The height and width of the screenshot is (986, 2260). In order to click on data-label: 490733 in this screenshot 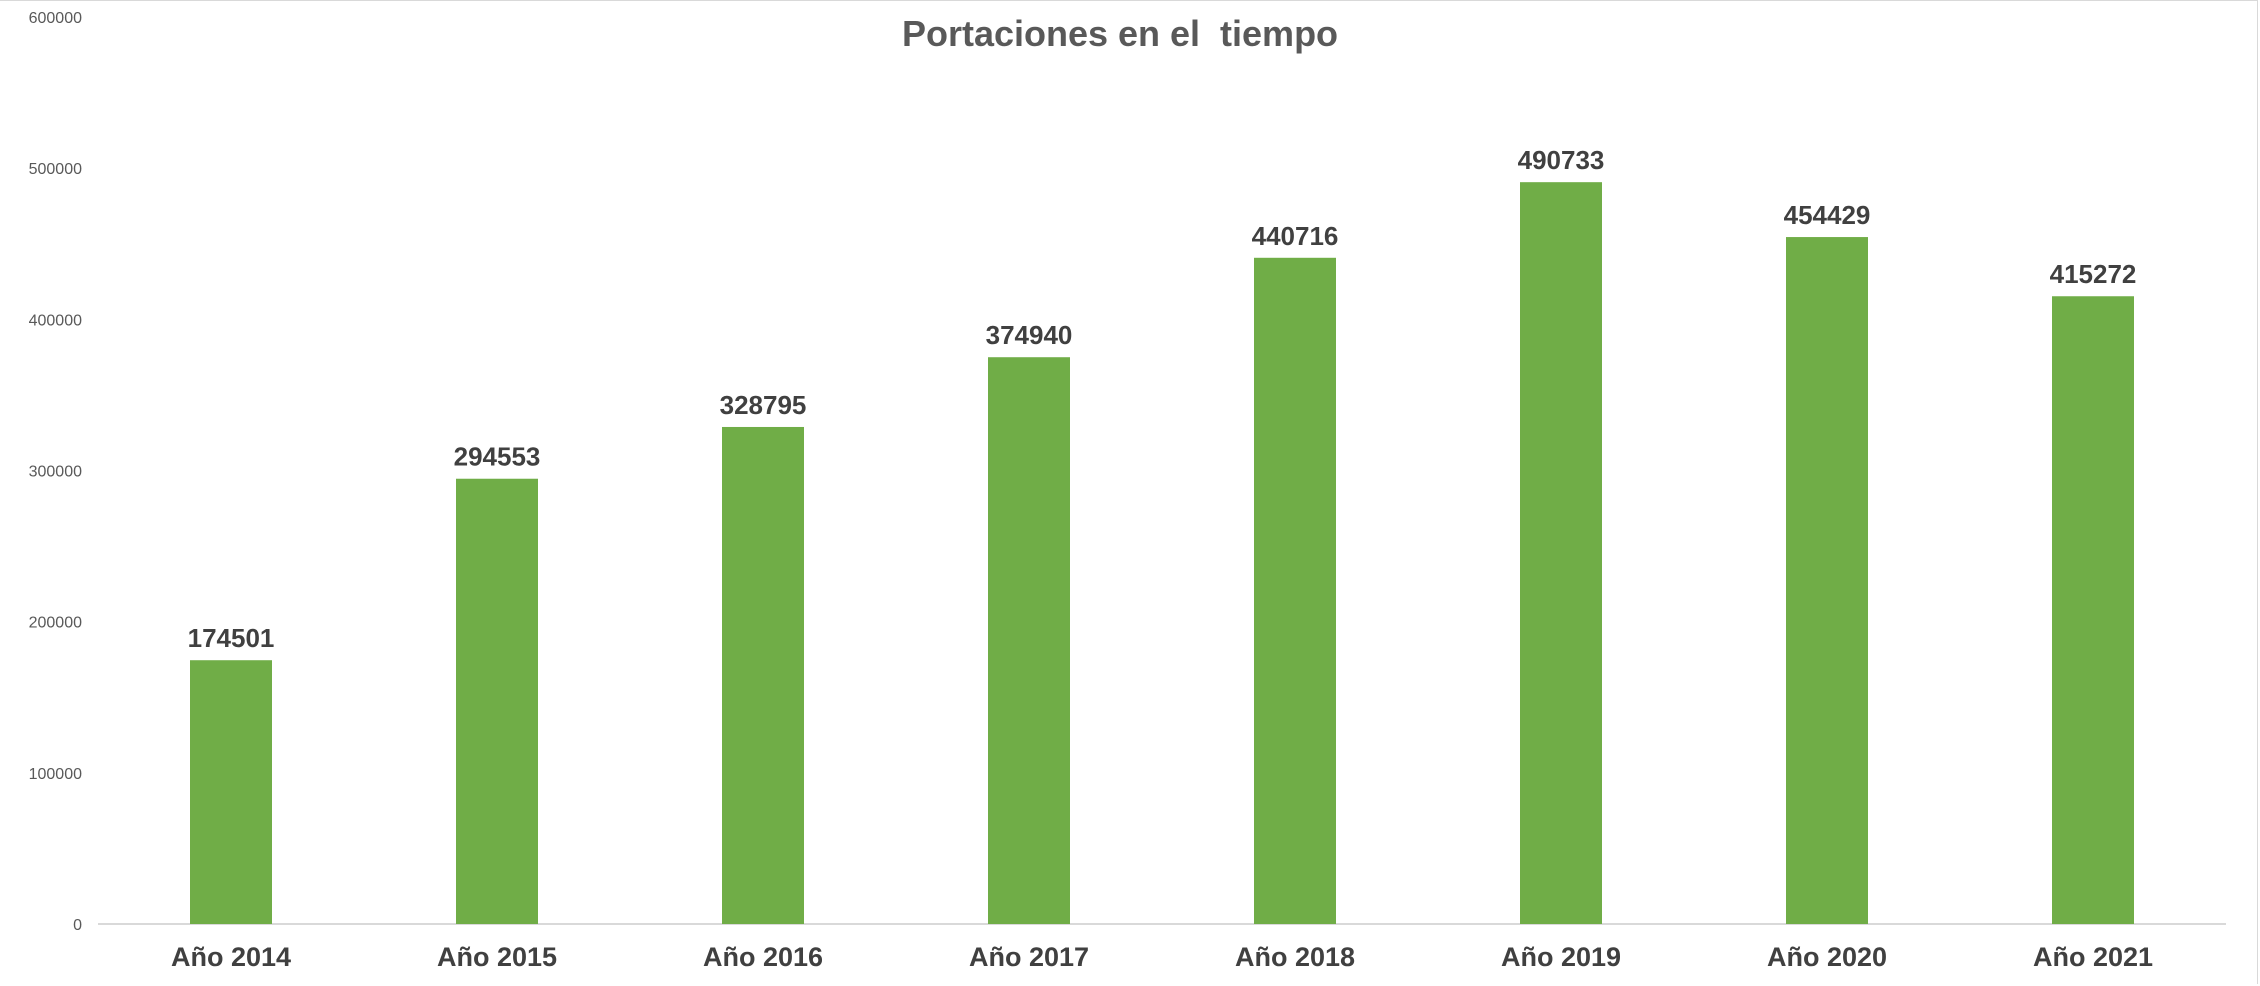, I will do `click(1561, 160)`.